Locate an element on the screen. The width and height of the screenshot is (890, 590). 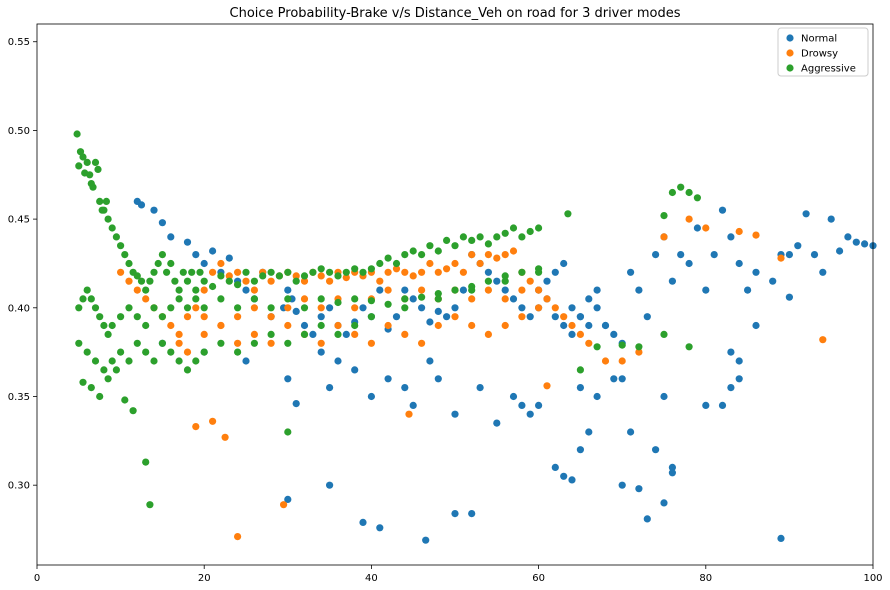
y-tick-label-5: 0.55 is located at coordinates (19, 42).